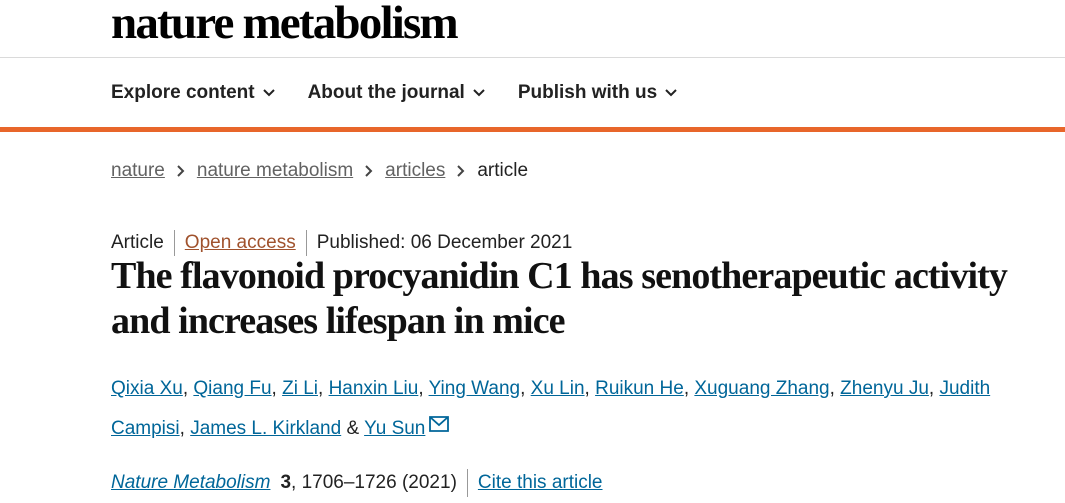 This screenshot has height=503, width=1065. I want to click on nav-item: Publish with us, so click(597, 93).